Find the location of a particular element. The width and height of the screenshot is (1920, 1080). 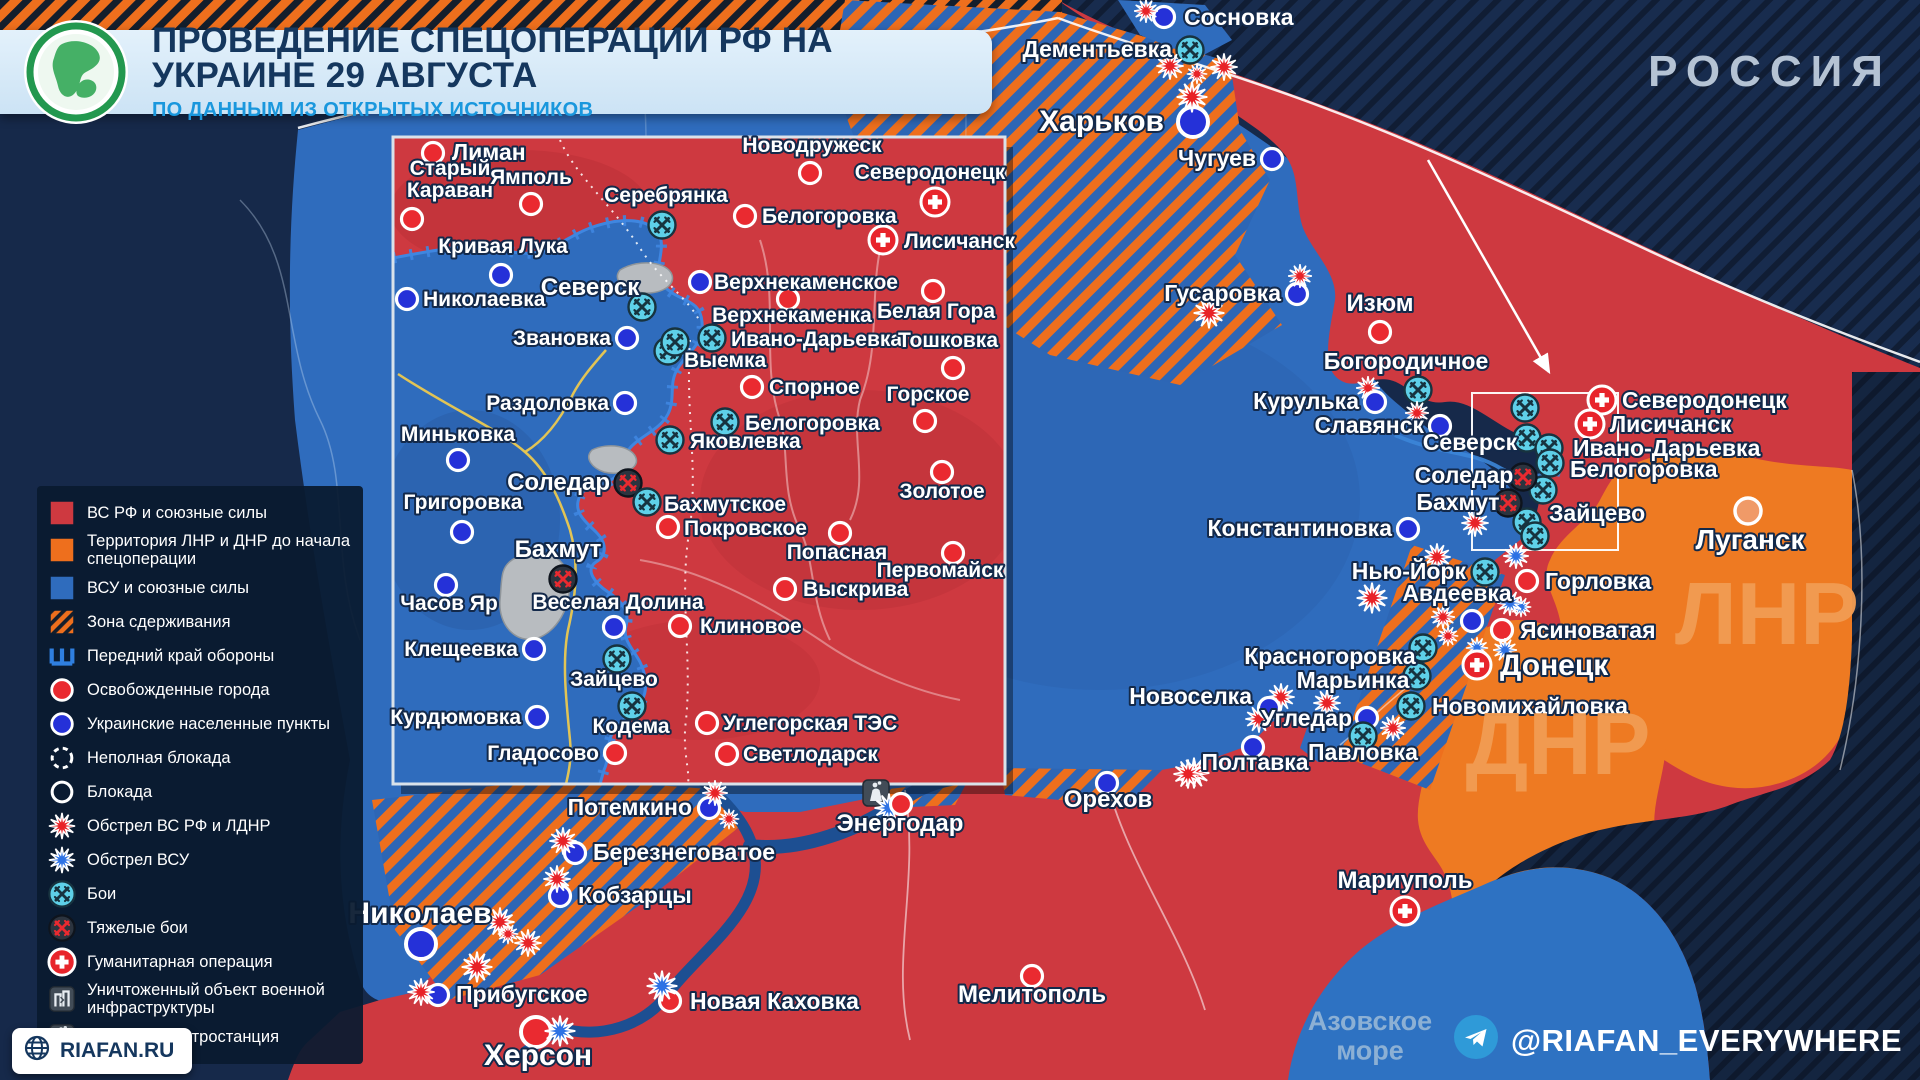

telegram-handle: @RIAFAN_EVERYWHERE is located at coordinates (1706, 1040).